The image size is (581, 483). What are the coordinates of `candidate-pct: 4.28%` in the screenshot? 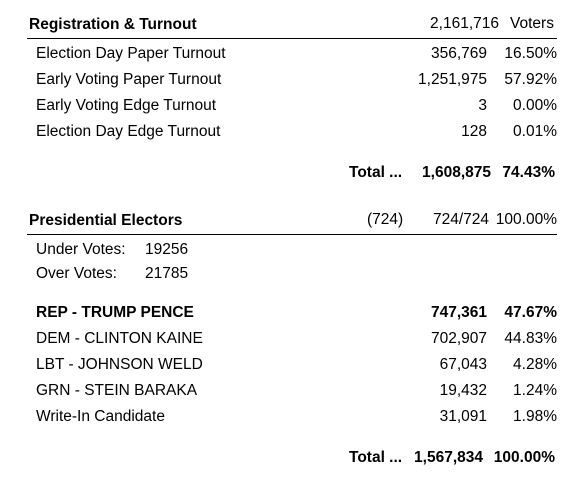 It's located at (535, 364).